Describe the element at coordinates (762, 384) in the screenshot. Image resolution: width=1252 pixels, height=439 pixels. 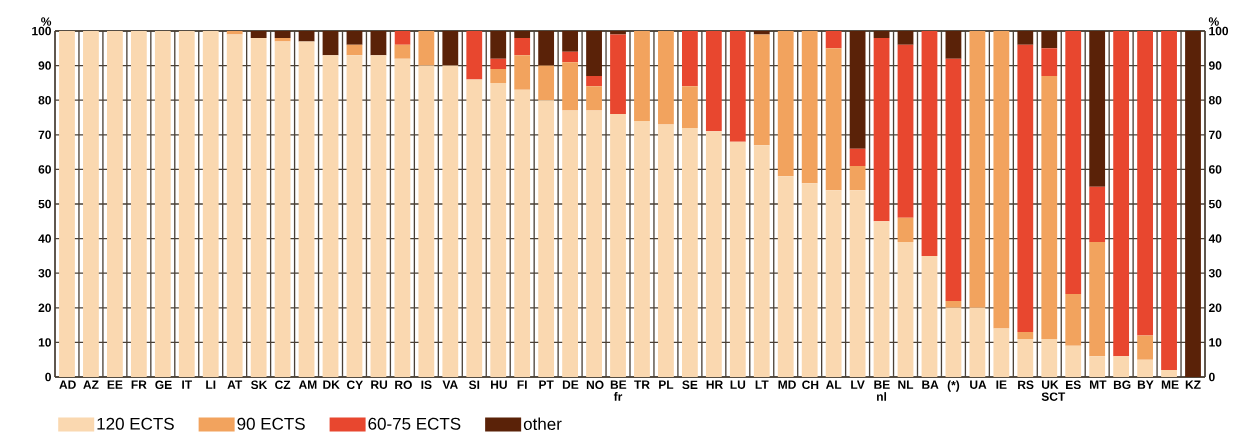
I see `x-tick-label: LT` at that location.